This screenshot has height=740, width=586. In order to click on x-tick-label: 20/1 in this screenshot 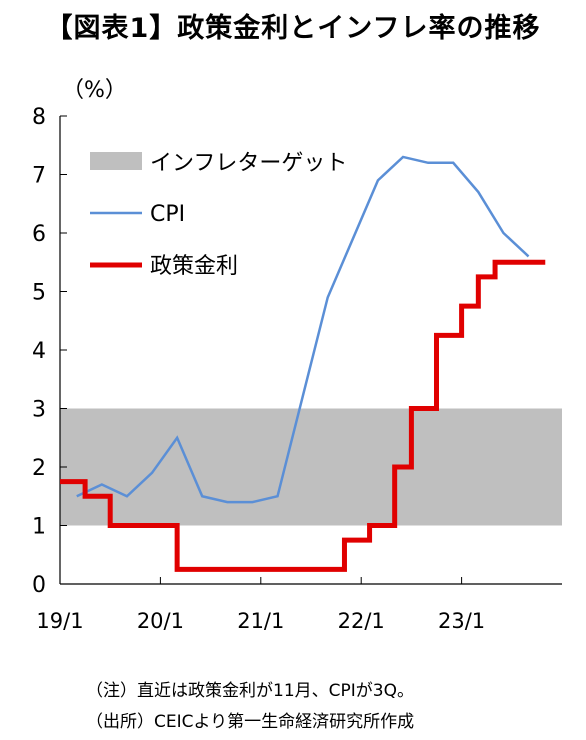, I will do `click(160, 621)`.